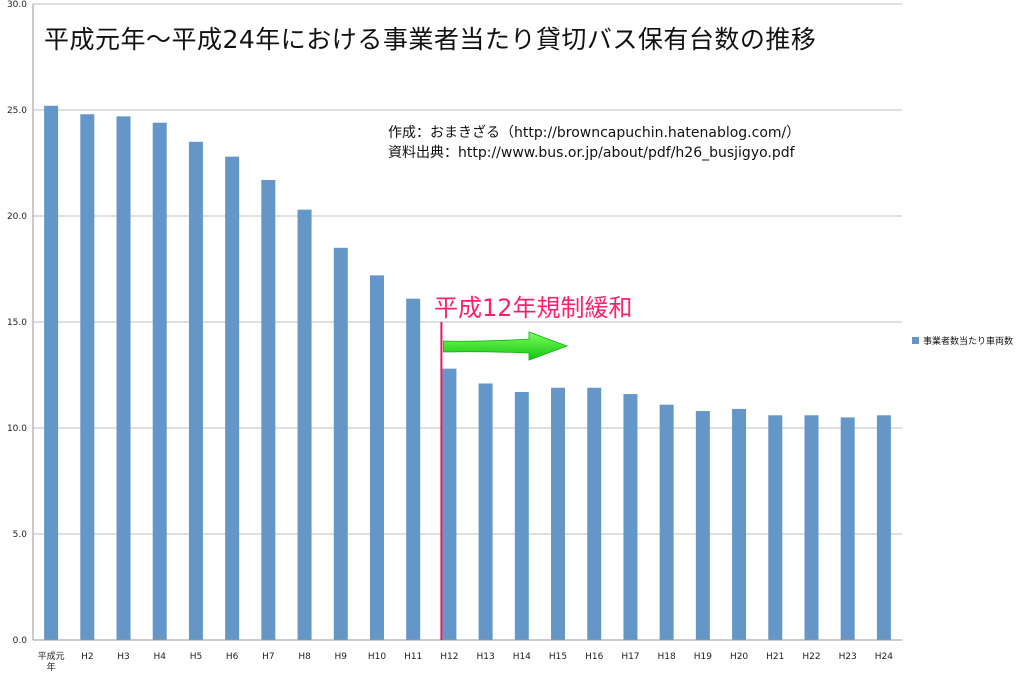 This screenshot has width=1024, height=677. I want to click on x-tick-label: H2, so click(87, 657).